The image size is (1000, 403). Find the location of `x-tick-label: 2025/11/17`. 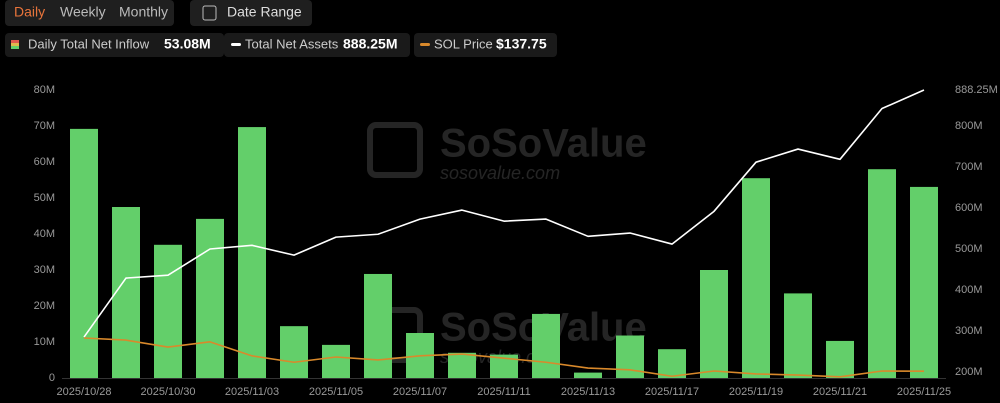

x-tick-label: 2025/11/17 is located at coordinates (672, 392).